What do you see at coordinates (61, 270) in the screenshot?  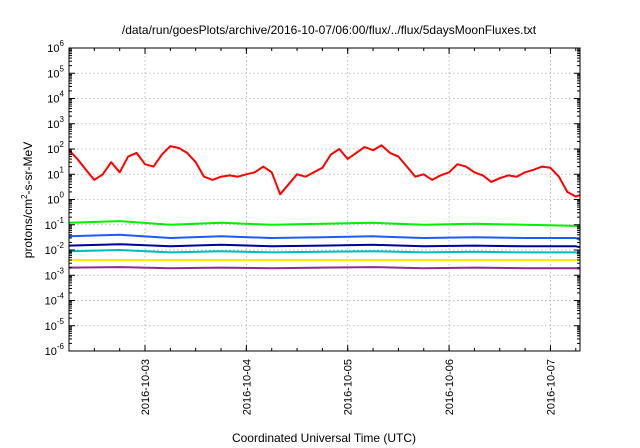 I see `y-tick-exponent: -3` at bounding box center [61, 270].